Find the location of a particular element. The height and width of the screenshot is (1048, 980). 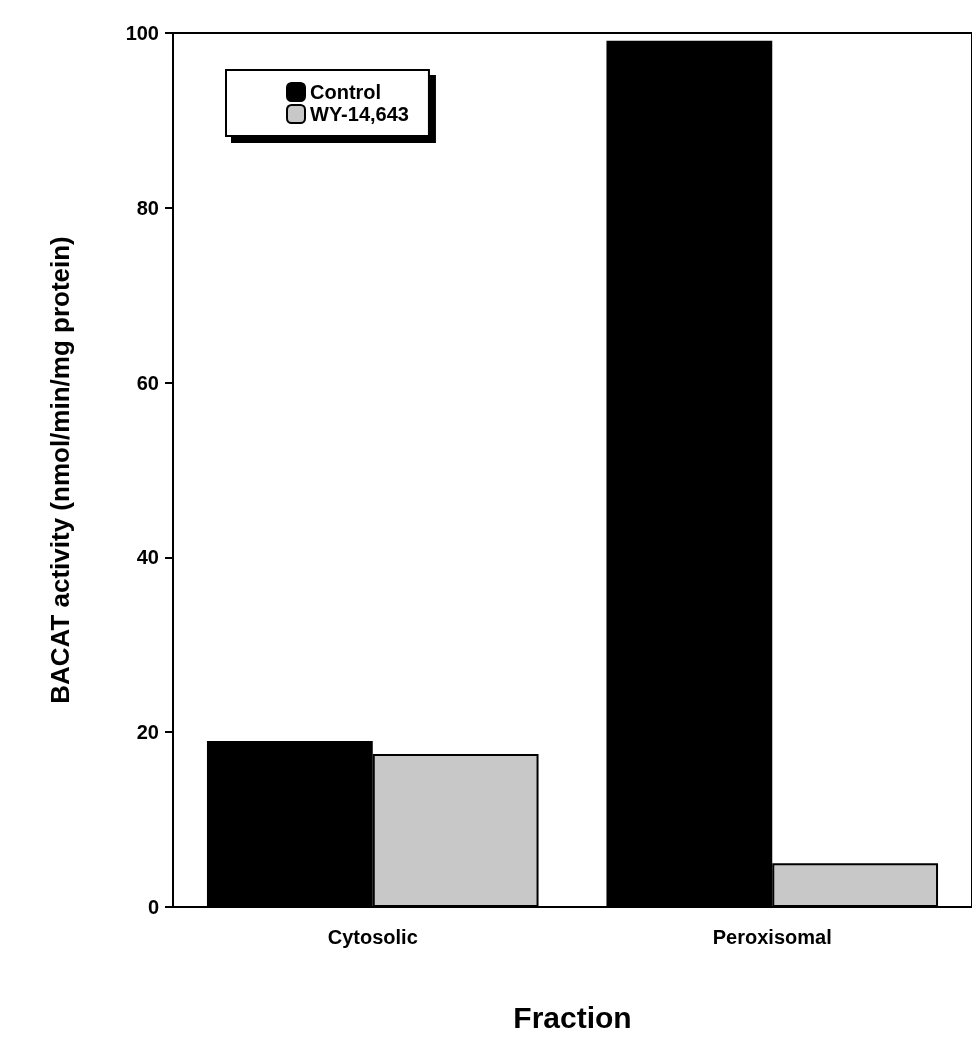

y-tick-label: 80 is located at coordinates (147, 207).